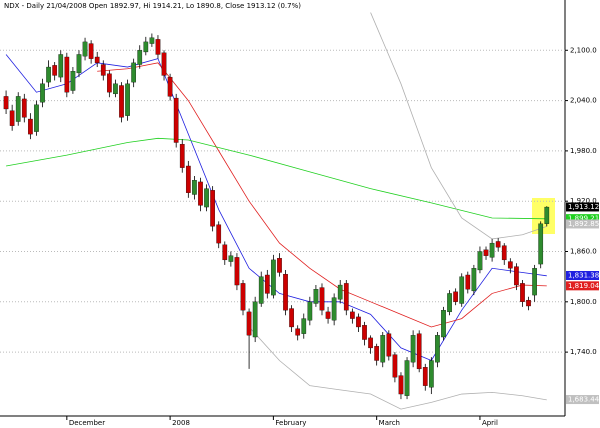  What do you see at coordinates (583, 352) in the screenshot?
I see `y-tick-label: 1,740.0` at bounding box center [583, 352].